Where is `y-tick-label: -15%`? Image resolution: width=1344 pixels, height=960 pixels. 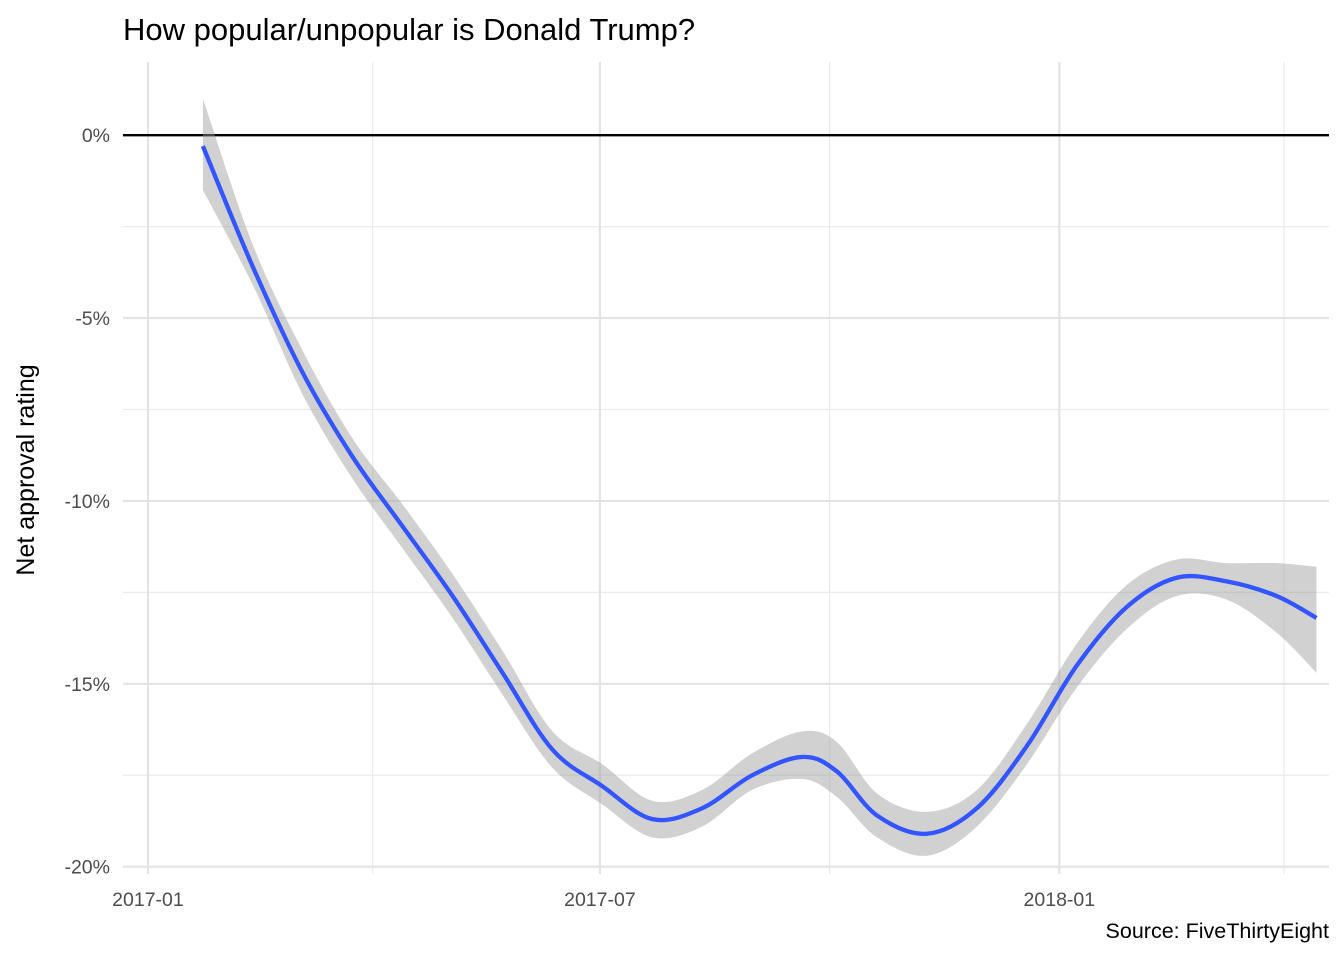 y-tick-label: -15% is located at coordinates (87, 685).